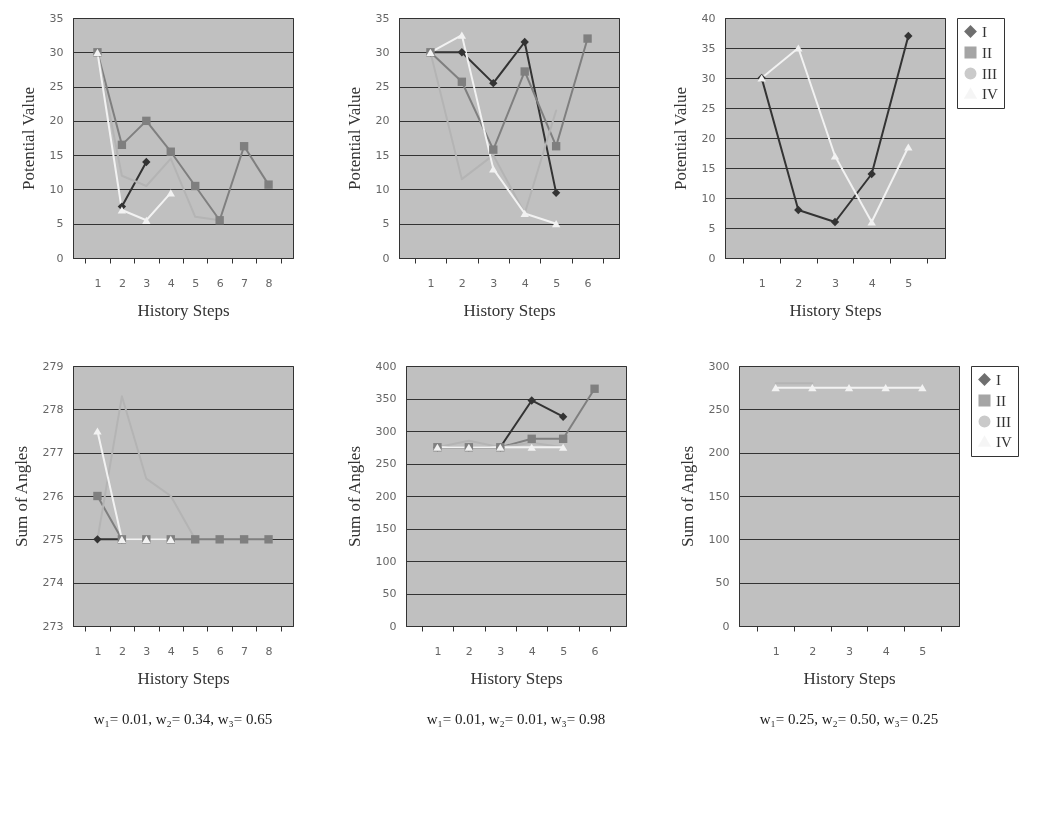  I want to click on text: w₁= 0.25, w₂= 0.50, w₃= 0.25, so click(849, 719).